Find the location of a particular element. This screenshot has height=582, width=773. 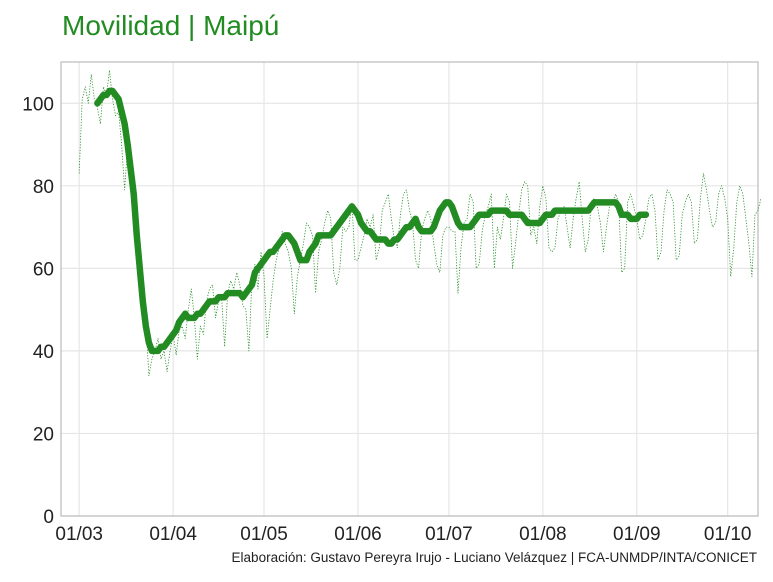

x-tick-label: 01/05 is located at coordinates (264, 534).